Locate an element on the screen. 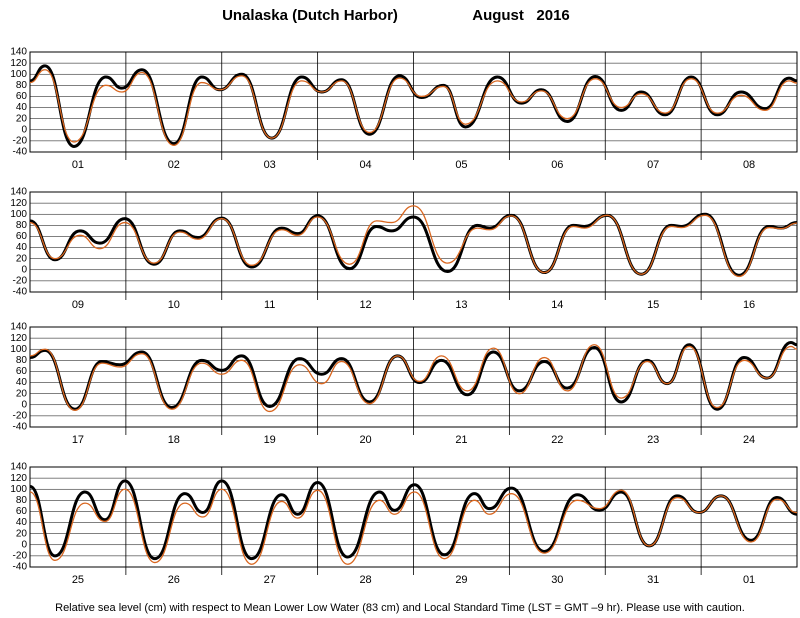 This screenshot has width=800, height=618. day-label: 23 is located at coordinates (653, 440).